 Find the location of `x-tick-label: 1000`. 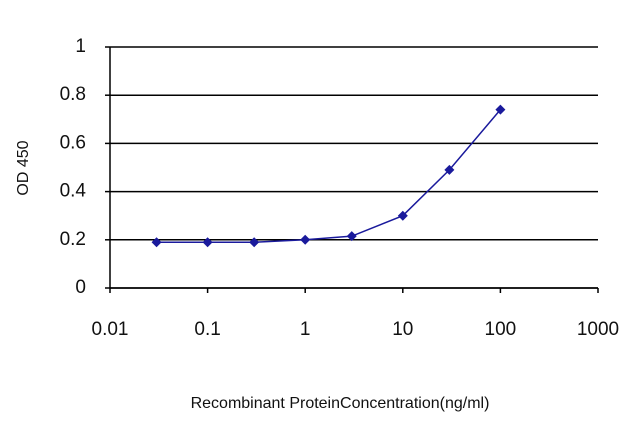

x-tick-label: 1000 is located at coordinates (598, 329).